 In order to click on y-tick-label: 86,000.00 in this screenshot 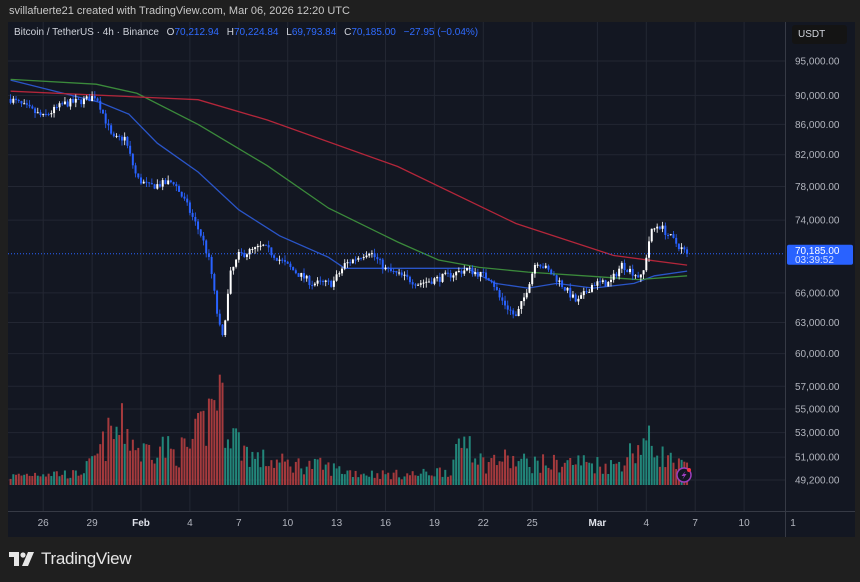, I will do `click(817, 125)`.